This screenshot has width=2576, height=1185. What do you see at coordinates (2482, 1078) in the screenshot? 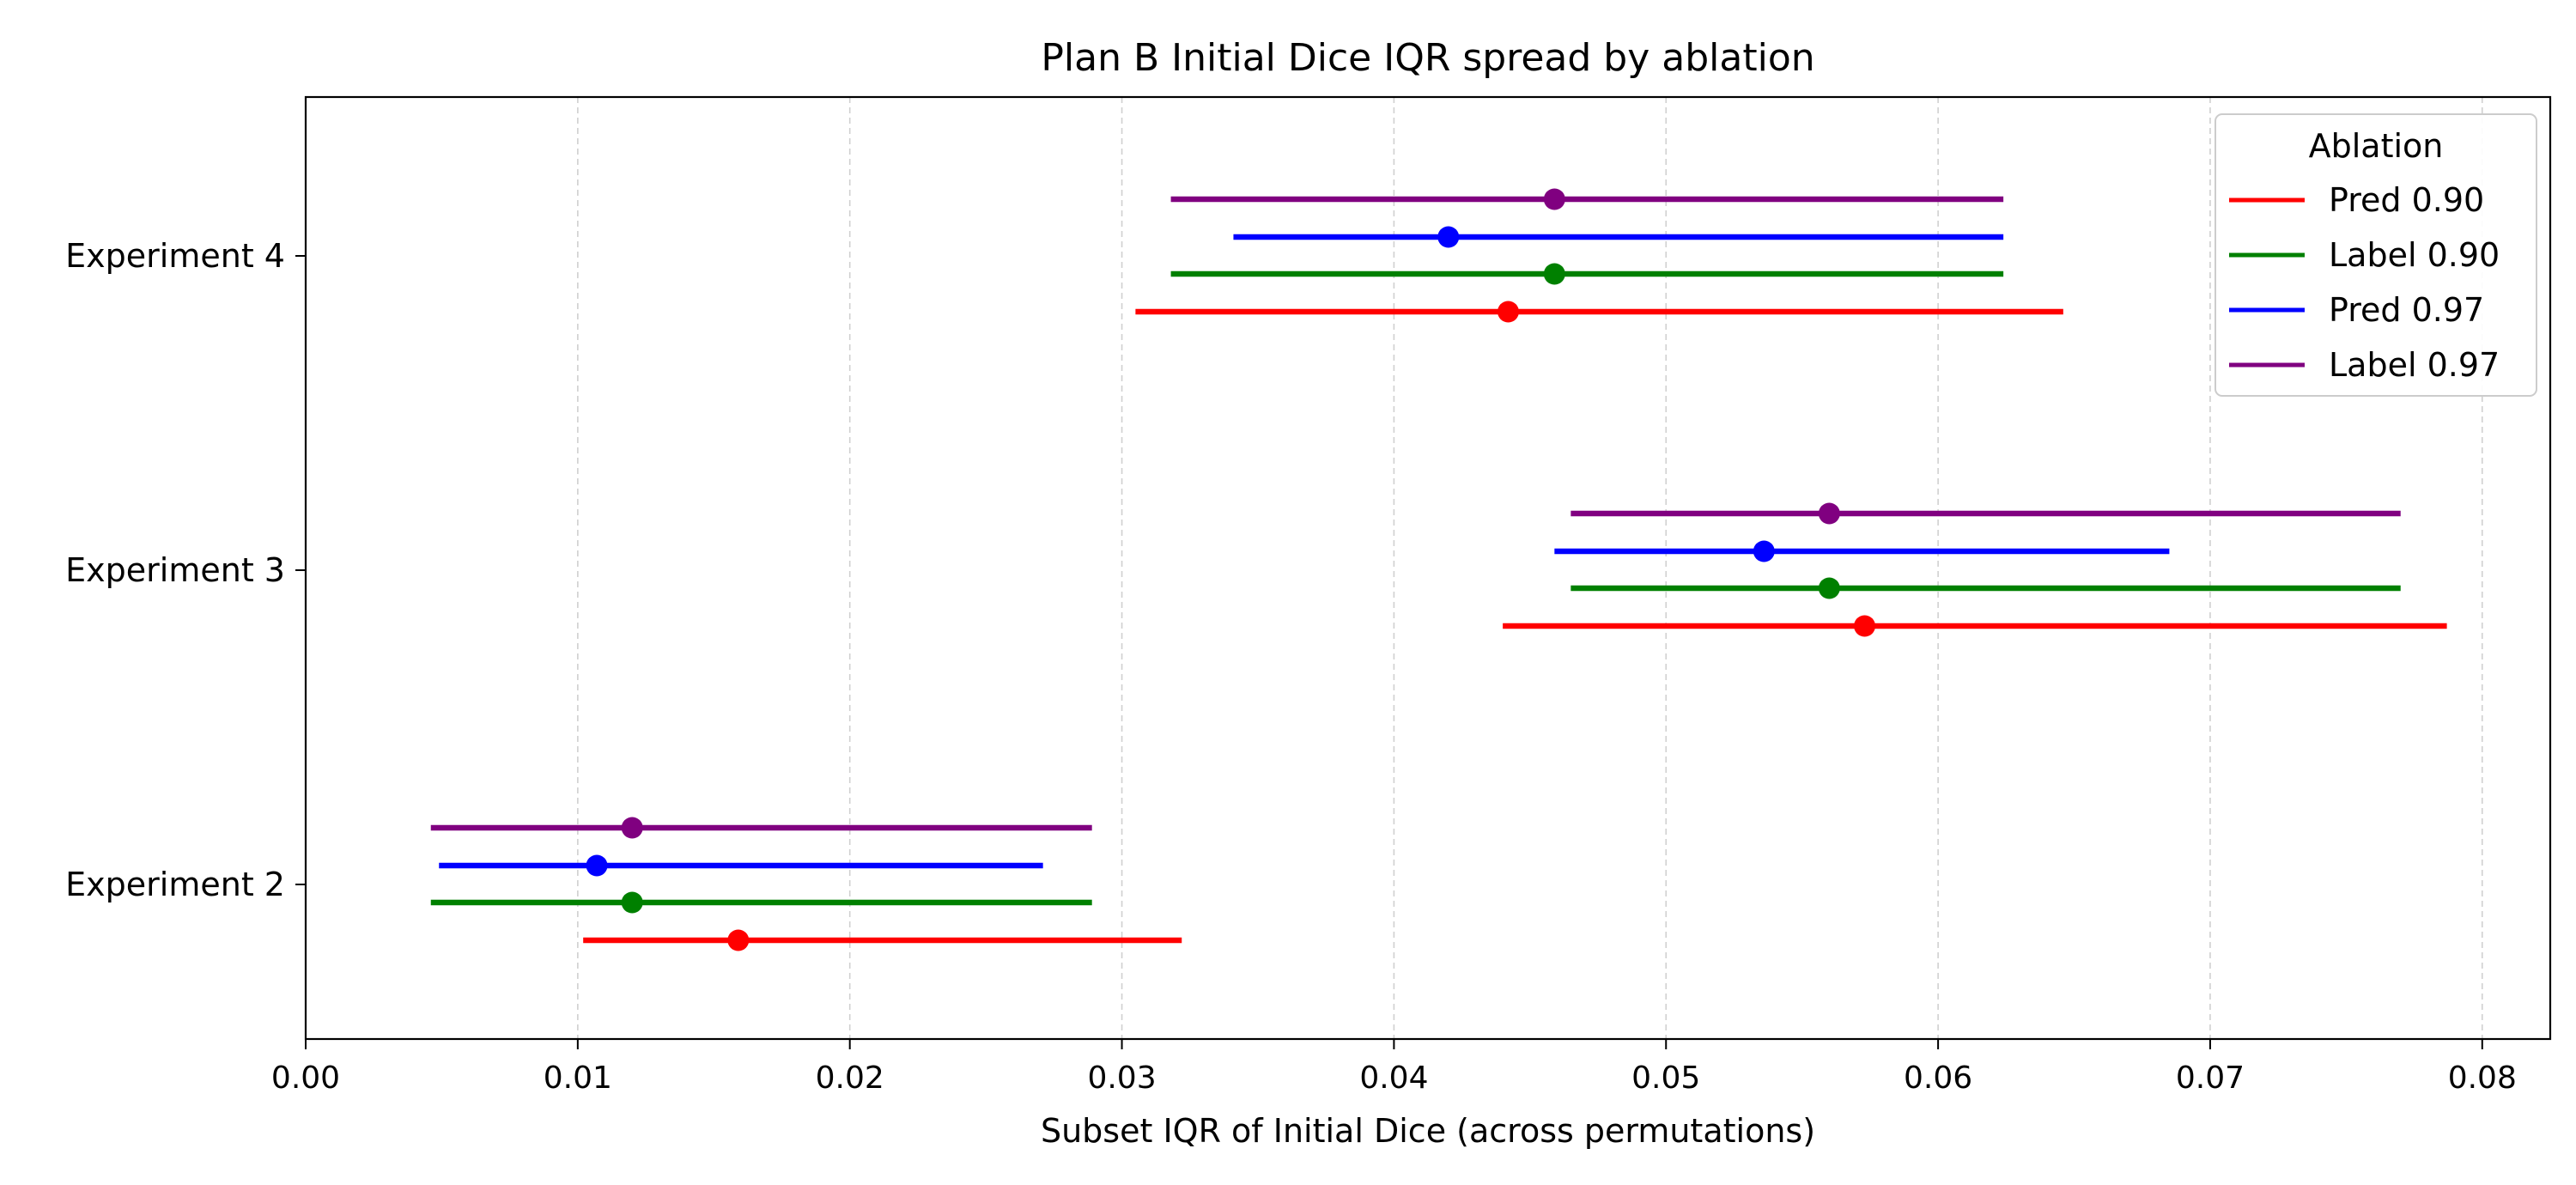
I see `x-tick-label: 0.08` at bounding box center [2482, 1078].